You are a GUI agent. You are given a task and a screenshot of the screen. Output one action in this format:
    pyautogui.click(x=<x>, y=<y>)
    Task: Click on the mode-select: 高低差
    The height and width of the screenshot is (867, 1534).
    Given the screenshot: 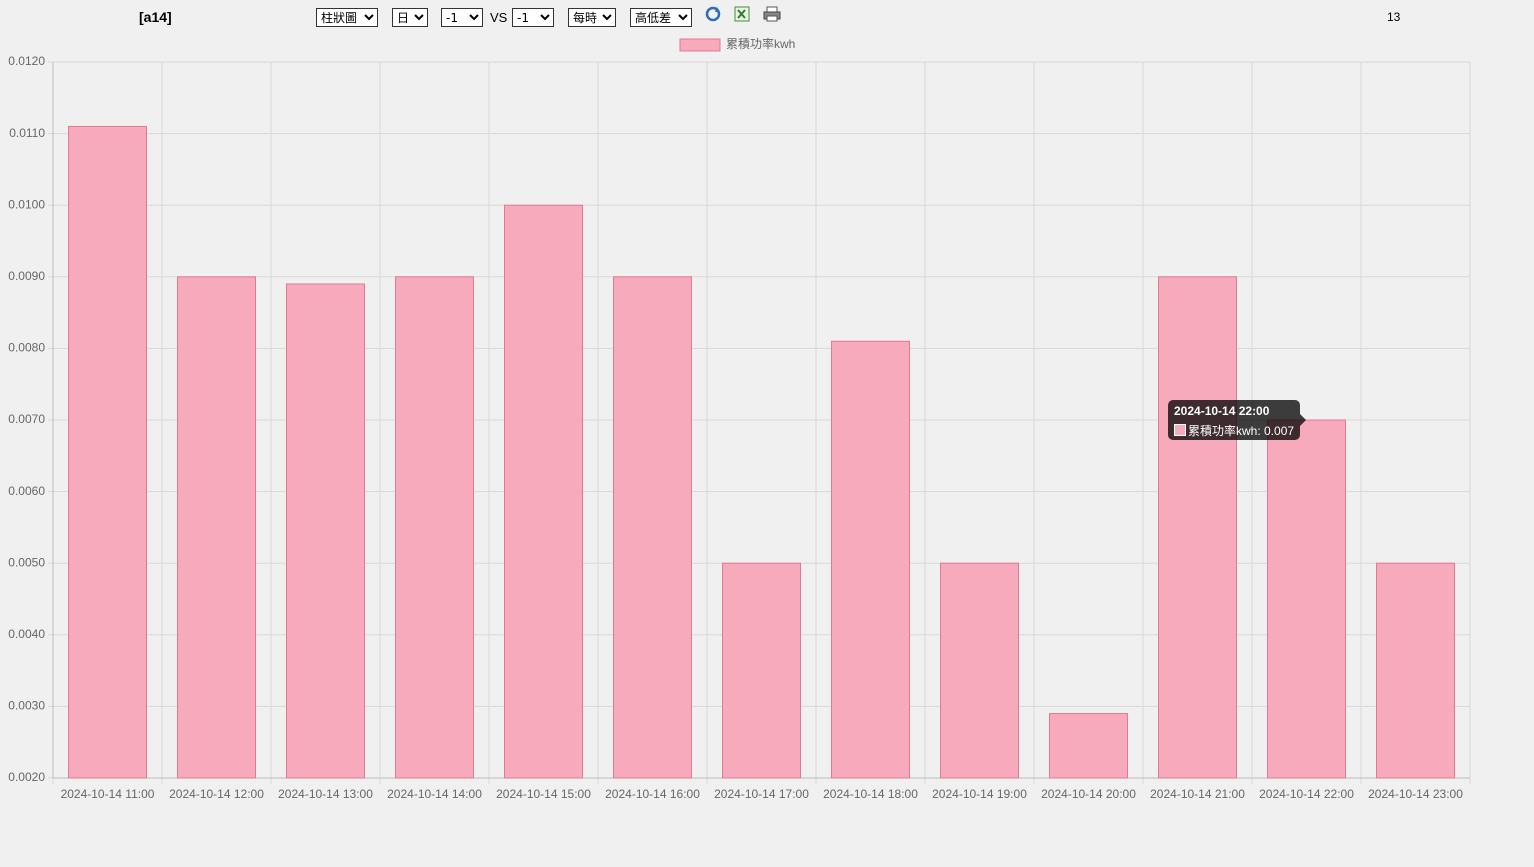 What is the action you would take?
    pyautogui.click(x=661, y=17)
    